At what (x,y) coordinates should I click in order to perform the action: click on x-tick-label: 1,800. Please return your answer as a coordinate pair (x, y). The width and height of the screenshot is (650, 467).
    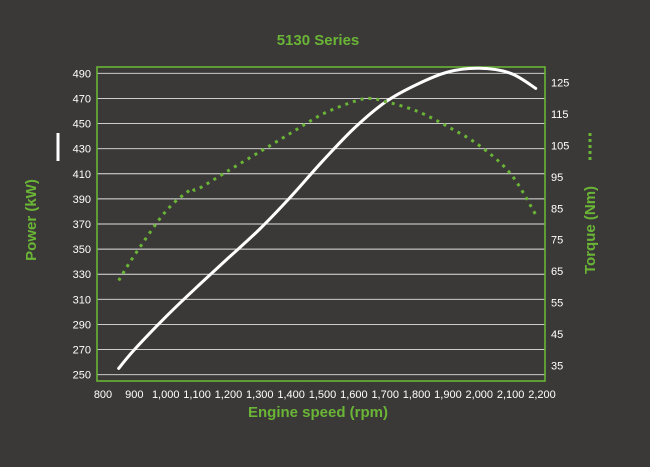
    Looking at the image, I should click on (417, 395).